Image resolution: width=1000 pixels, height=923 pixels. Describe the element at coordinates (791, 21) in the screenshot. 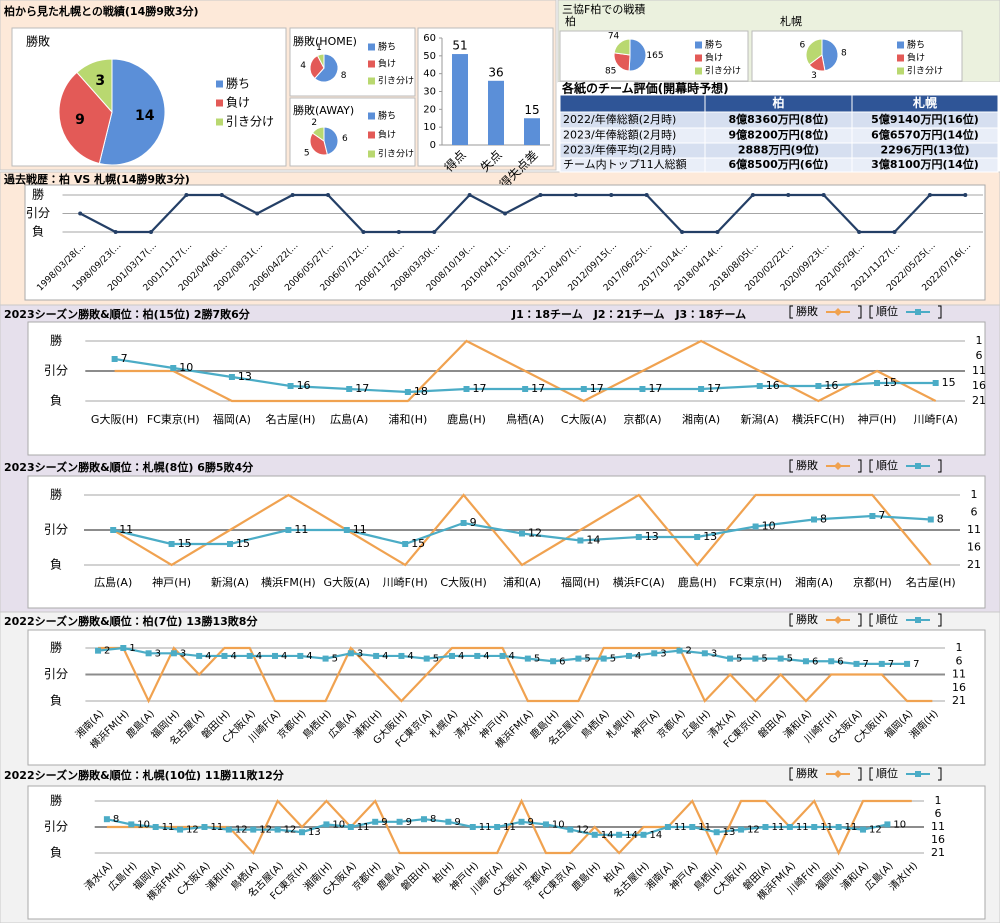

I see `chart-title: 札幌` at that location.